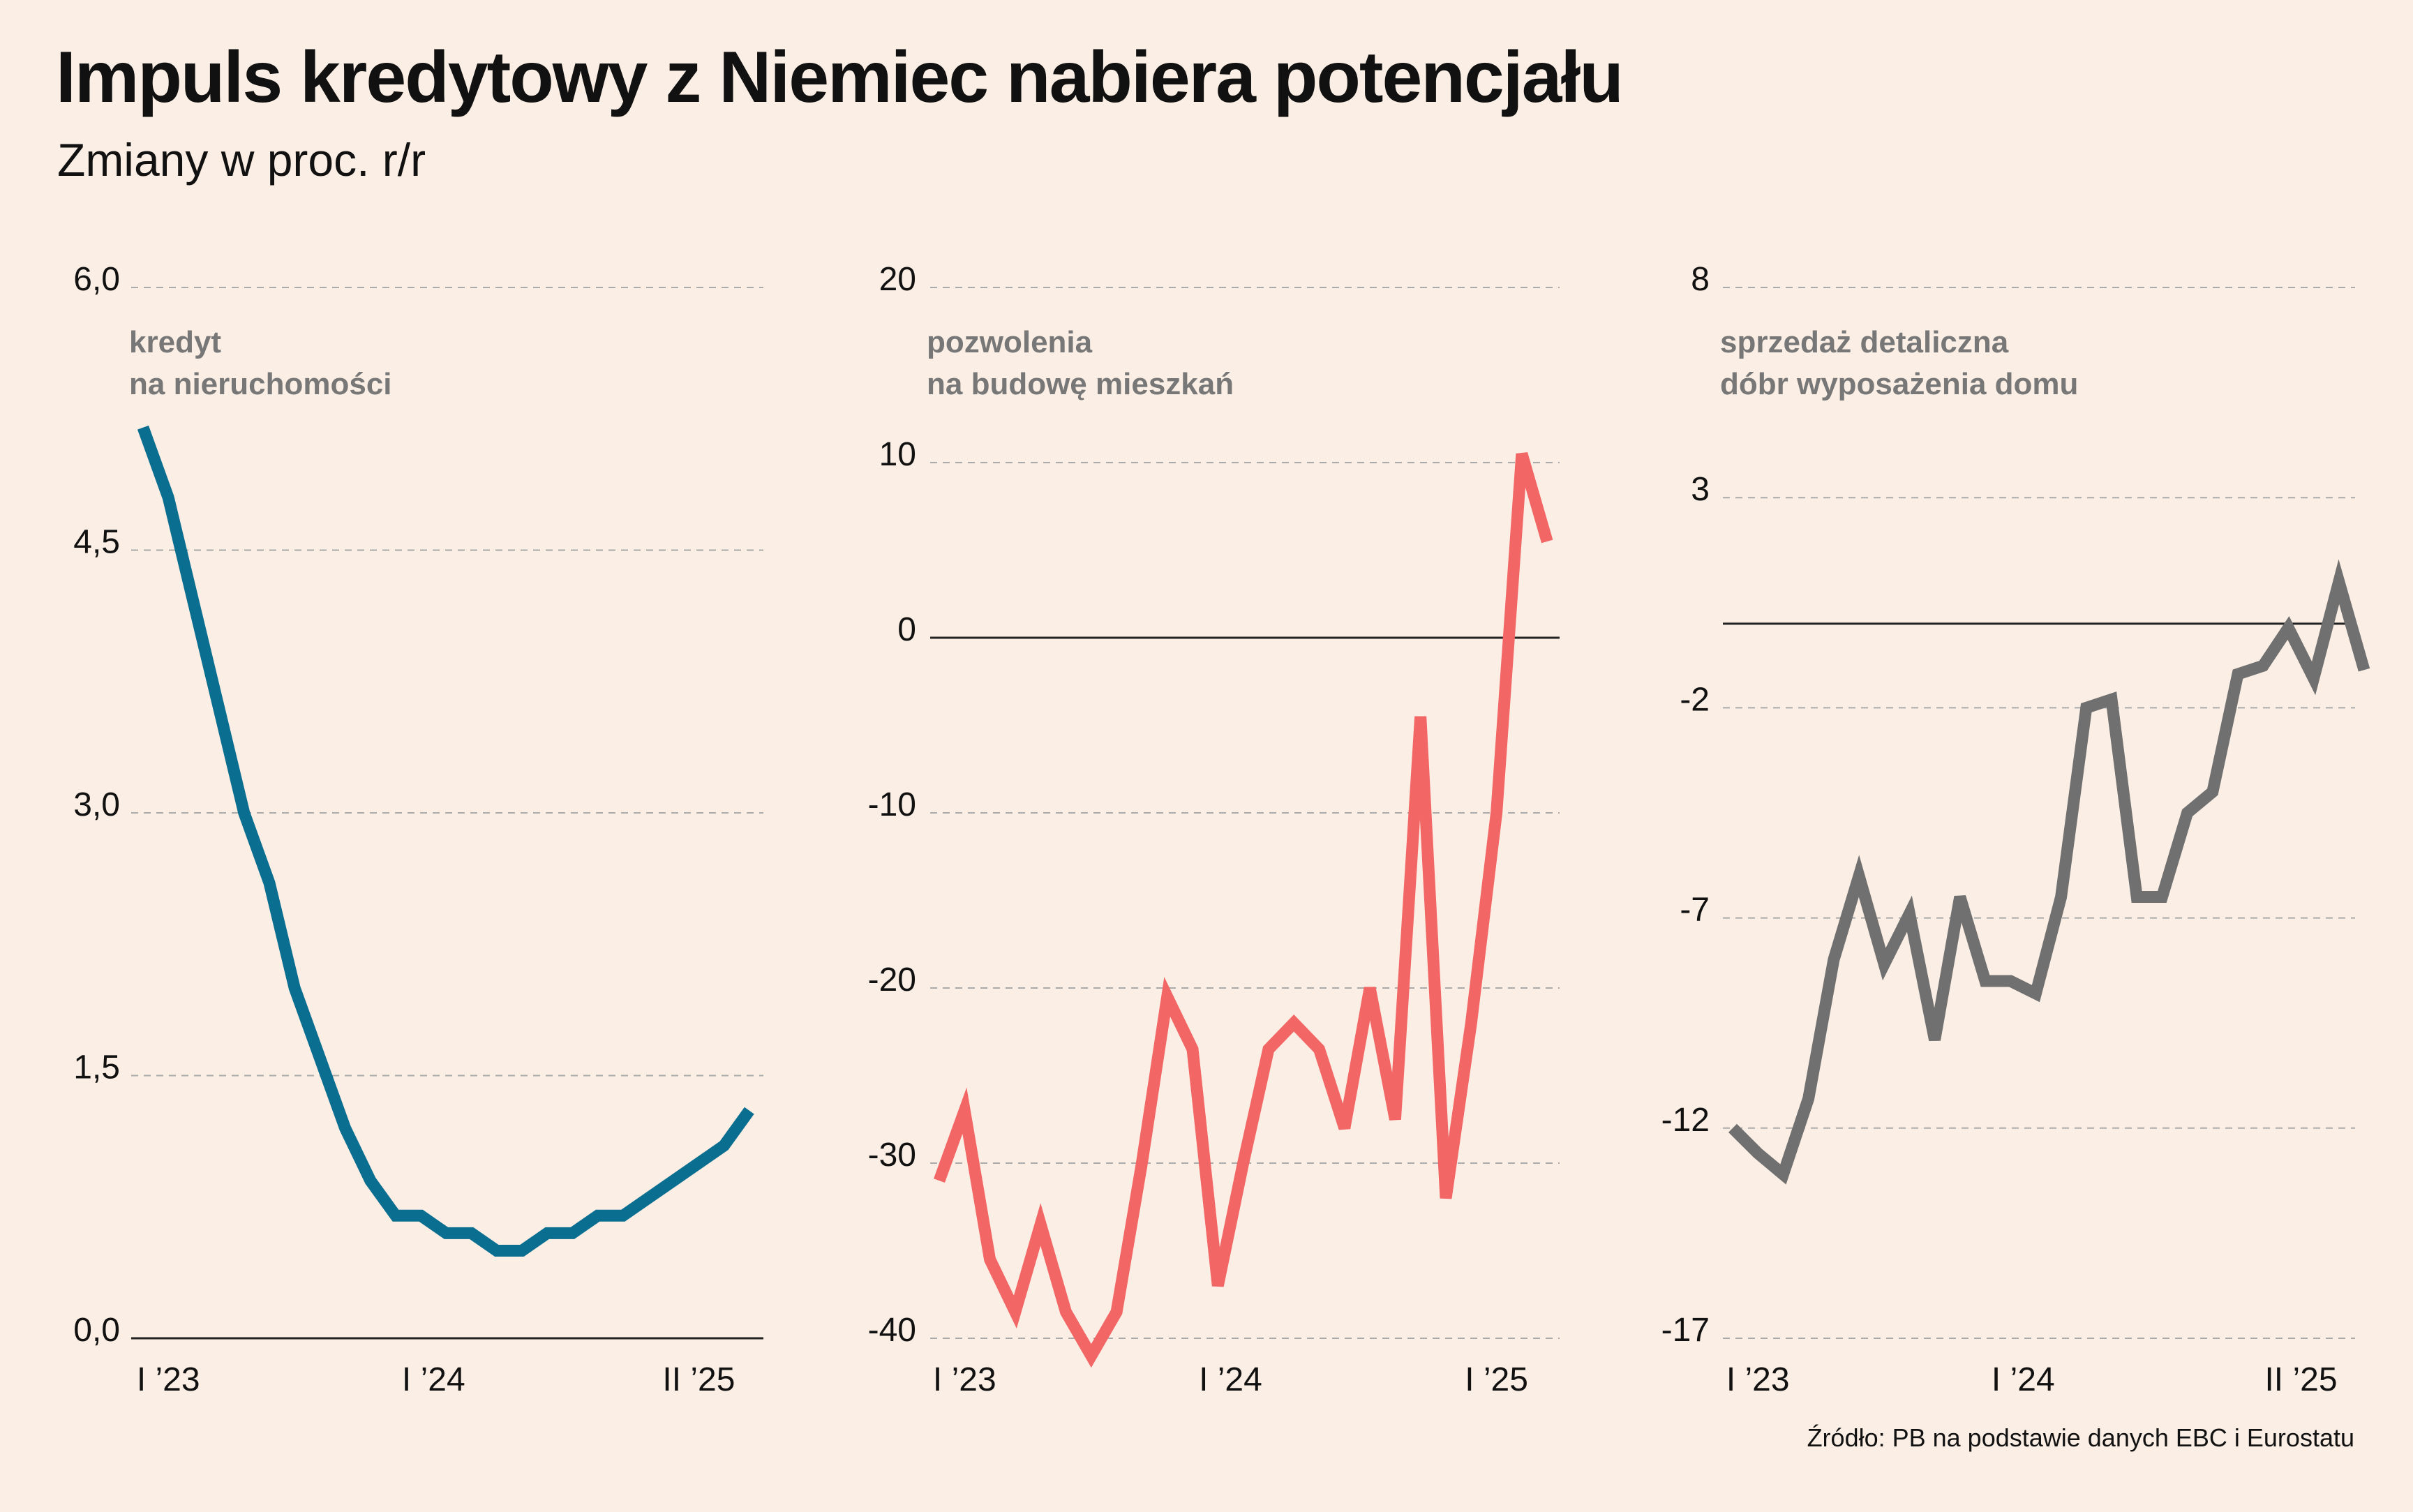  I want to click on y-tick-label: -17, so click(1685, 1330).